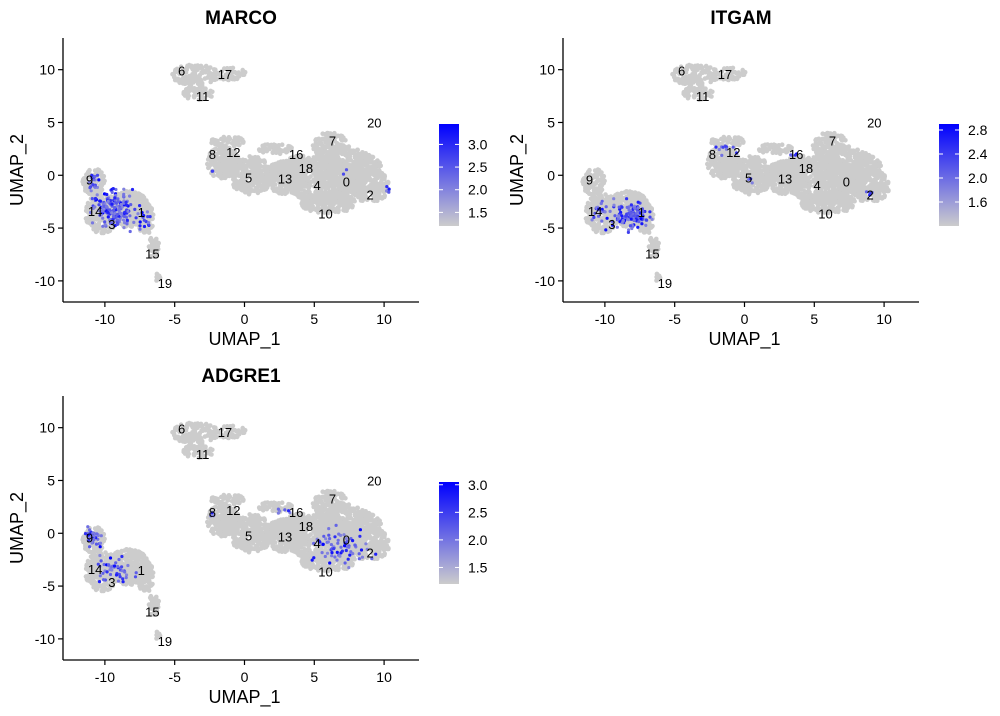  What do you see at coordinates (478, 144) in the screenshot?
I see `colorbar-tick-label: 3.0` at bounding box center [478, 144].